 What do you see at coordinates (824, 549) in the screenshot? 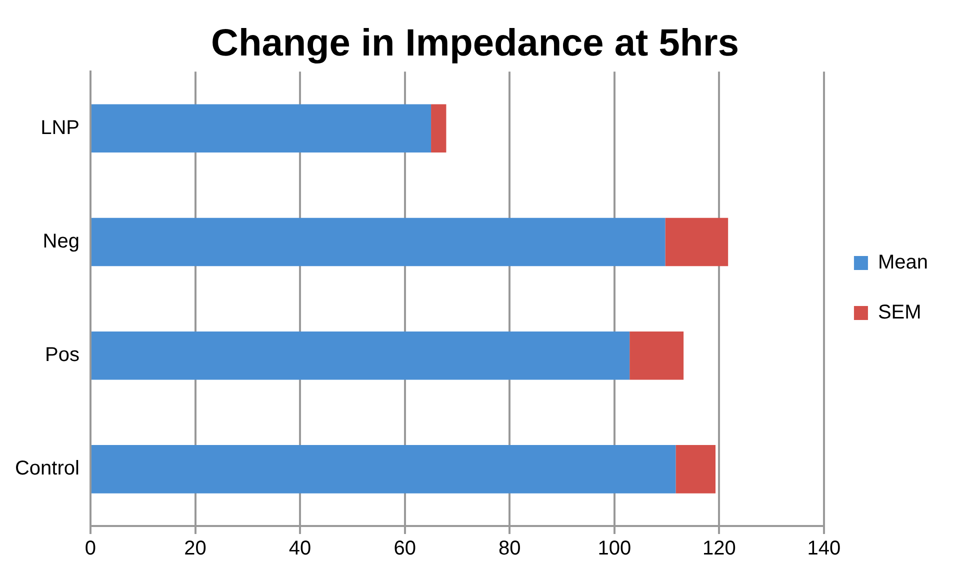
I see `x-tick-label: 140` at bounding box center [824, 549].